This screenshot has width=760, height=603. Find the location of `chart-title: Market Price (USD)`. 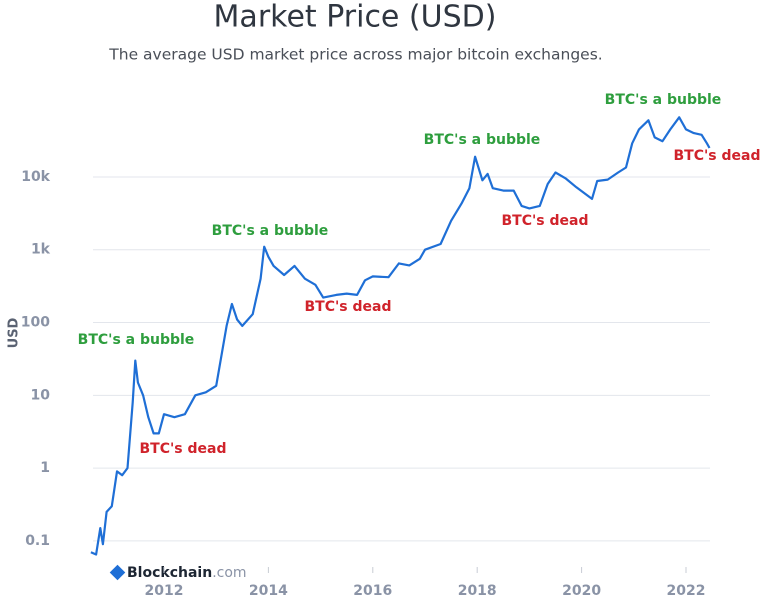

chart-title: Market Price (USD) is located at coordinates (355, 17).